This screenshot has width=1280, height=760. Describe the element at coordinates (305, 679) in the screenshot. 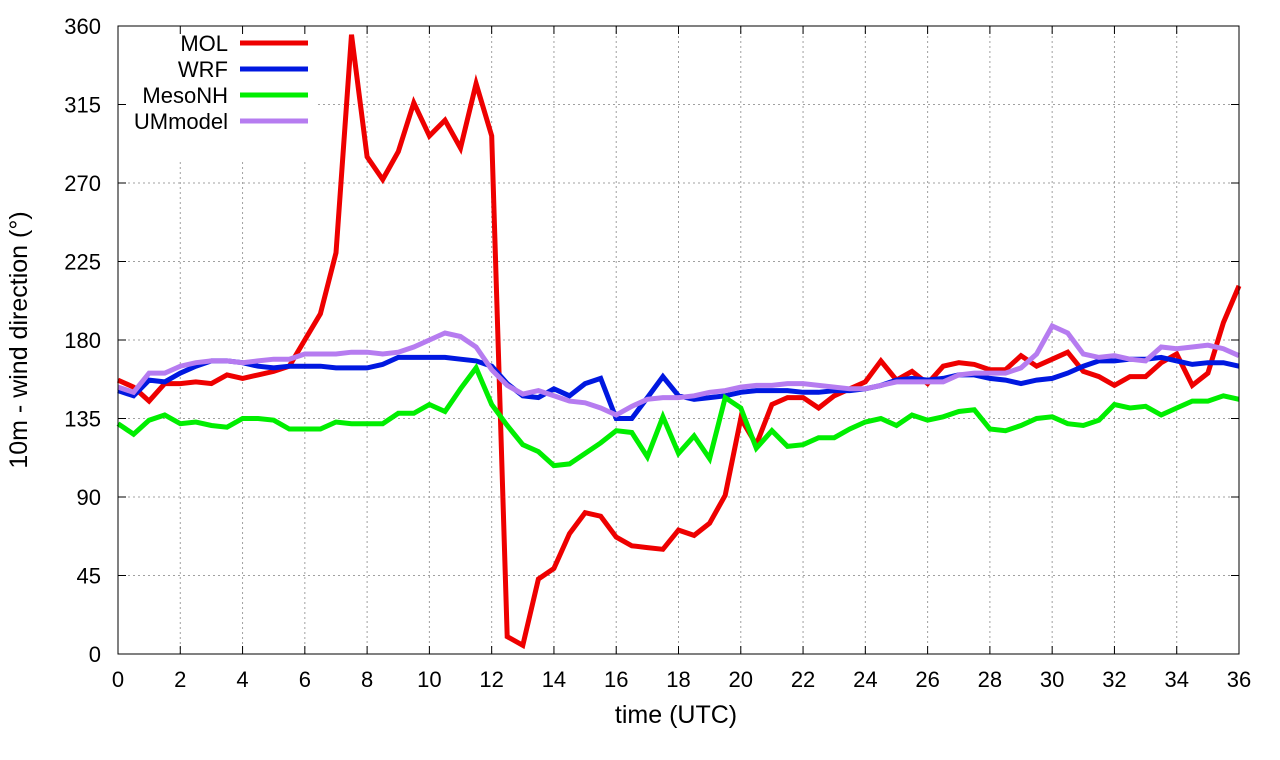

I see `x-tick-label: 6` at that location.